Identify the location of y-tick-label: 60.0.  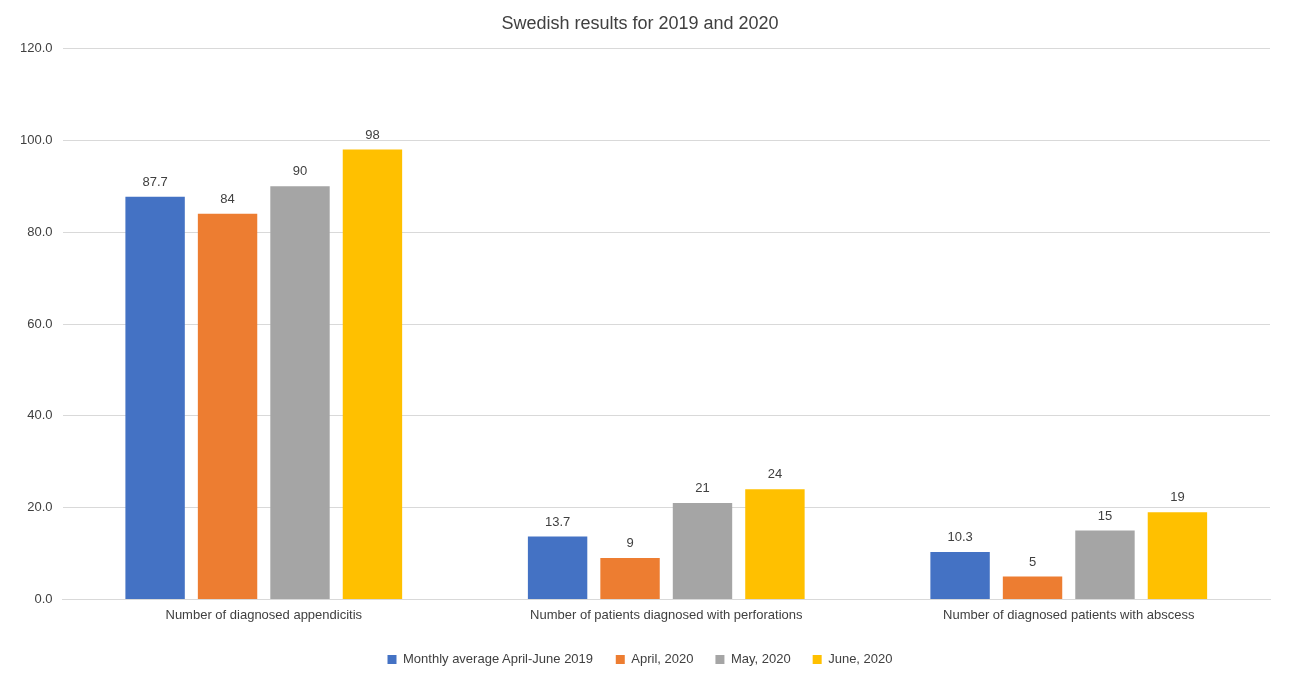
(40, 323).